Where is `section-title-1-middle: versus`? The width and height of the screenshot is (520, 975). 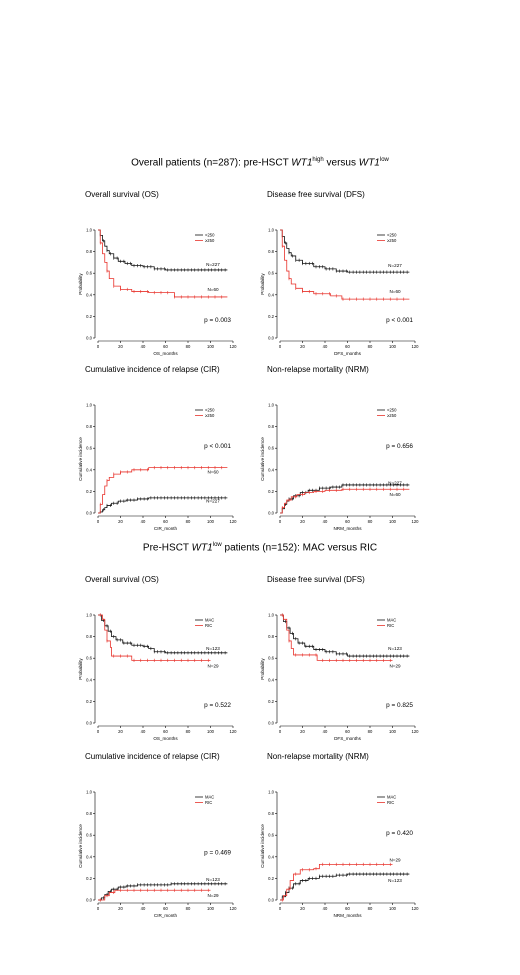 section-title-1-middle: versus is located at coordinates (341, 163).